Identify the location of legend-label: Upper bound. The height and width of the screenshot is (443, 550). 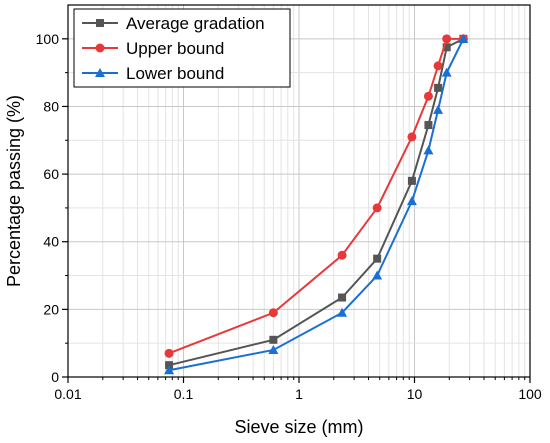
(175, 48).